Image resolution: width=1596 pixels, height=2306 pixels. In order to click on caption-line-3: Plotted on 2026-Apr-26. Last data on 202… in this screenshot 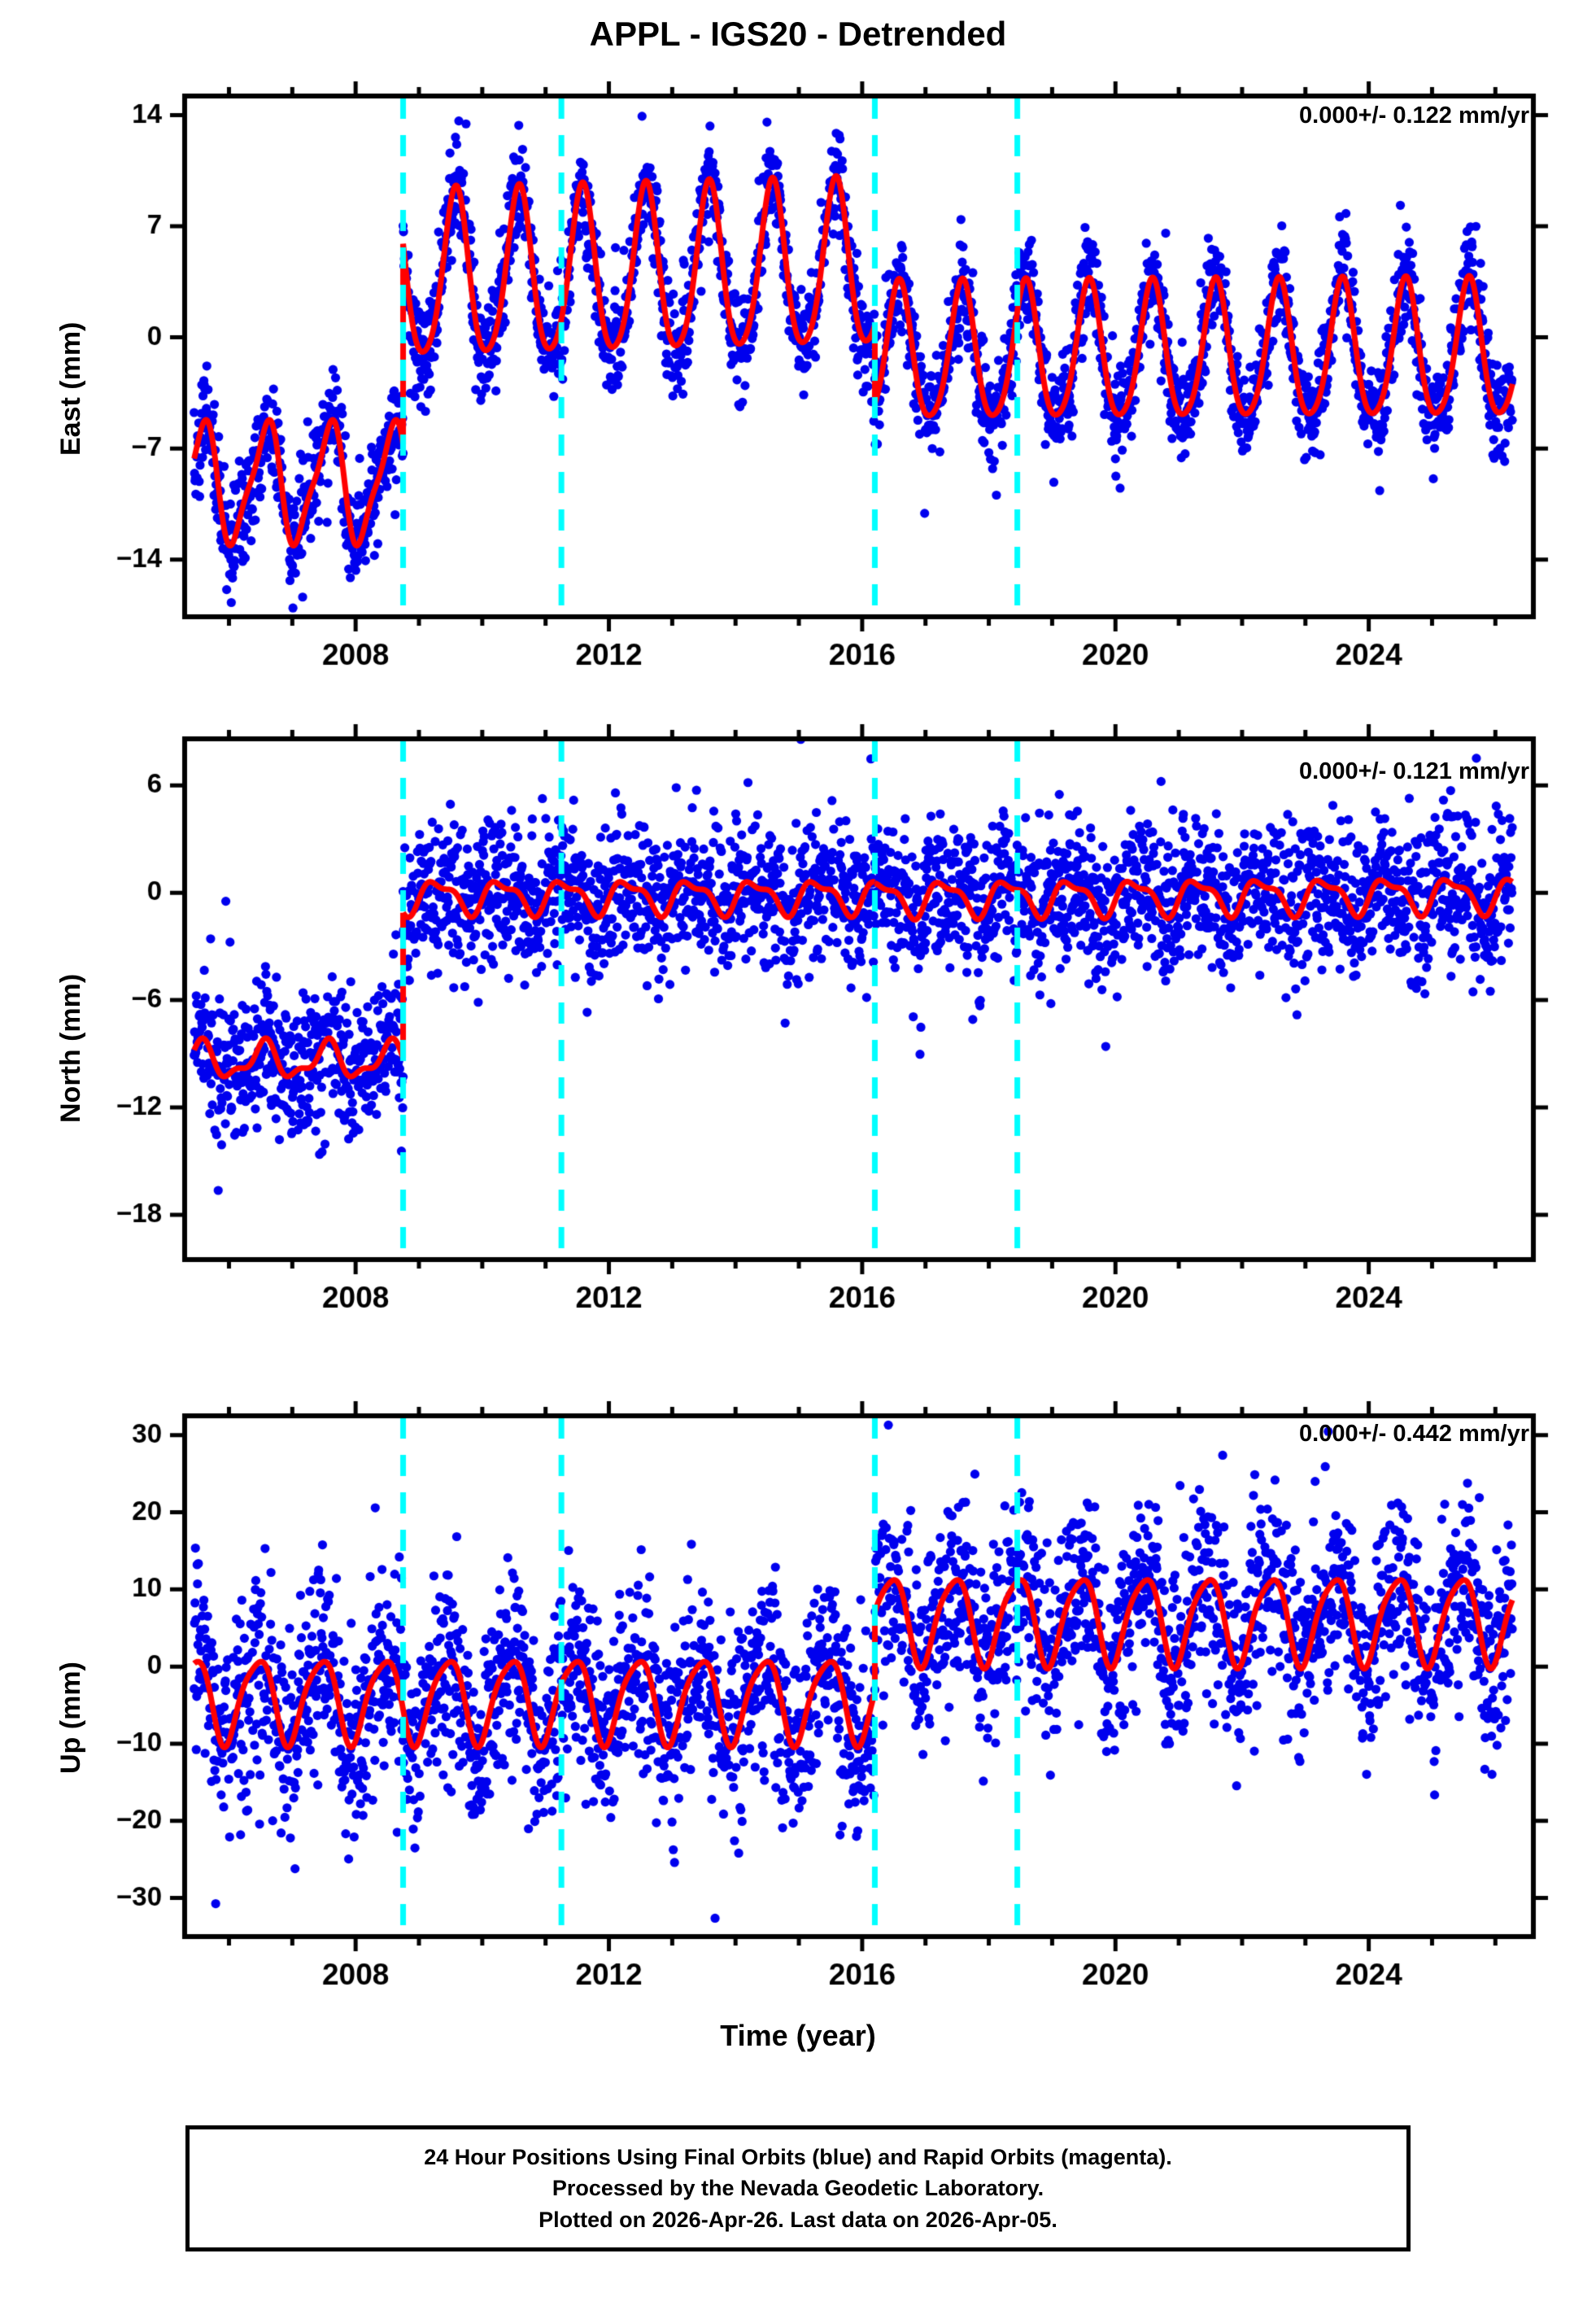, I will do `click(798, 2219)`.